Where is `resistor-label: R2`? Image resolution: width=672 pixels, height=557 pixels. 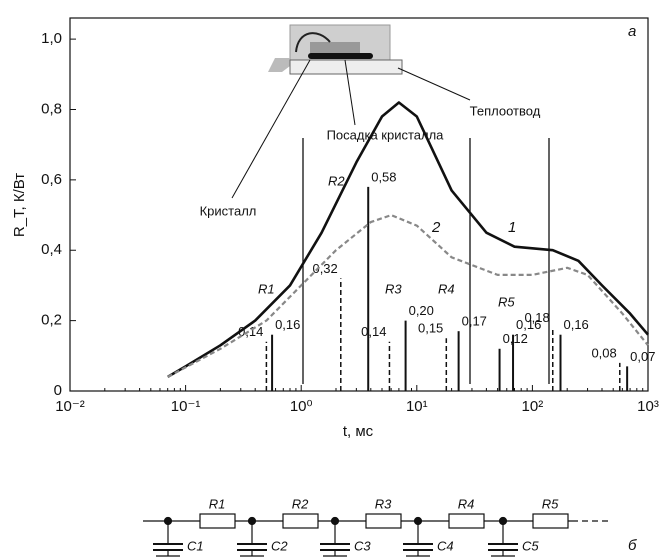
resistor-label: R2 is located at coordinates (300, 503).